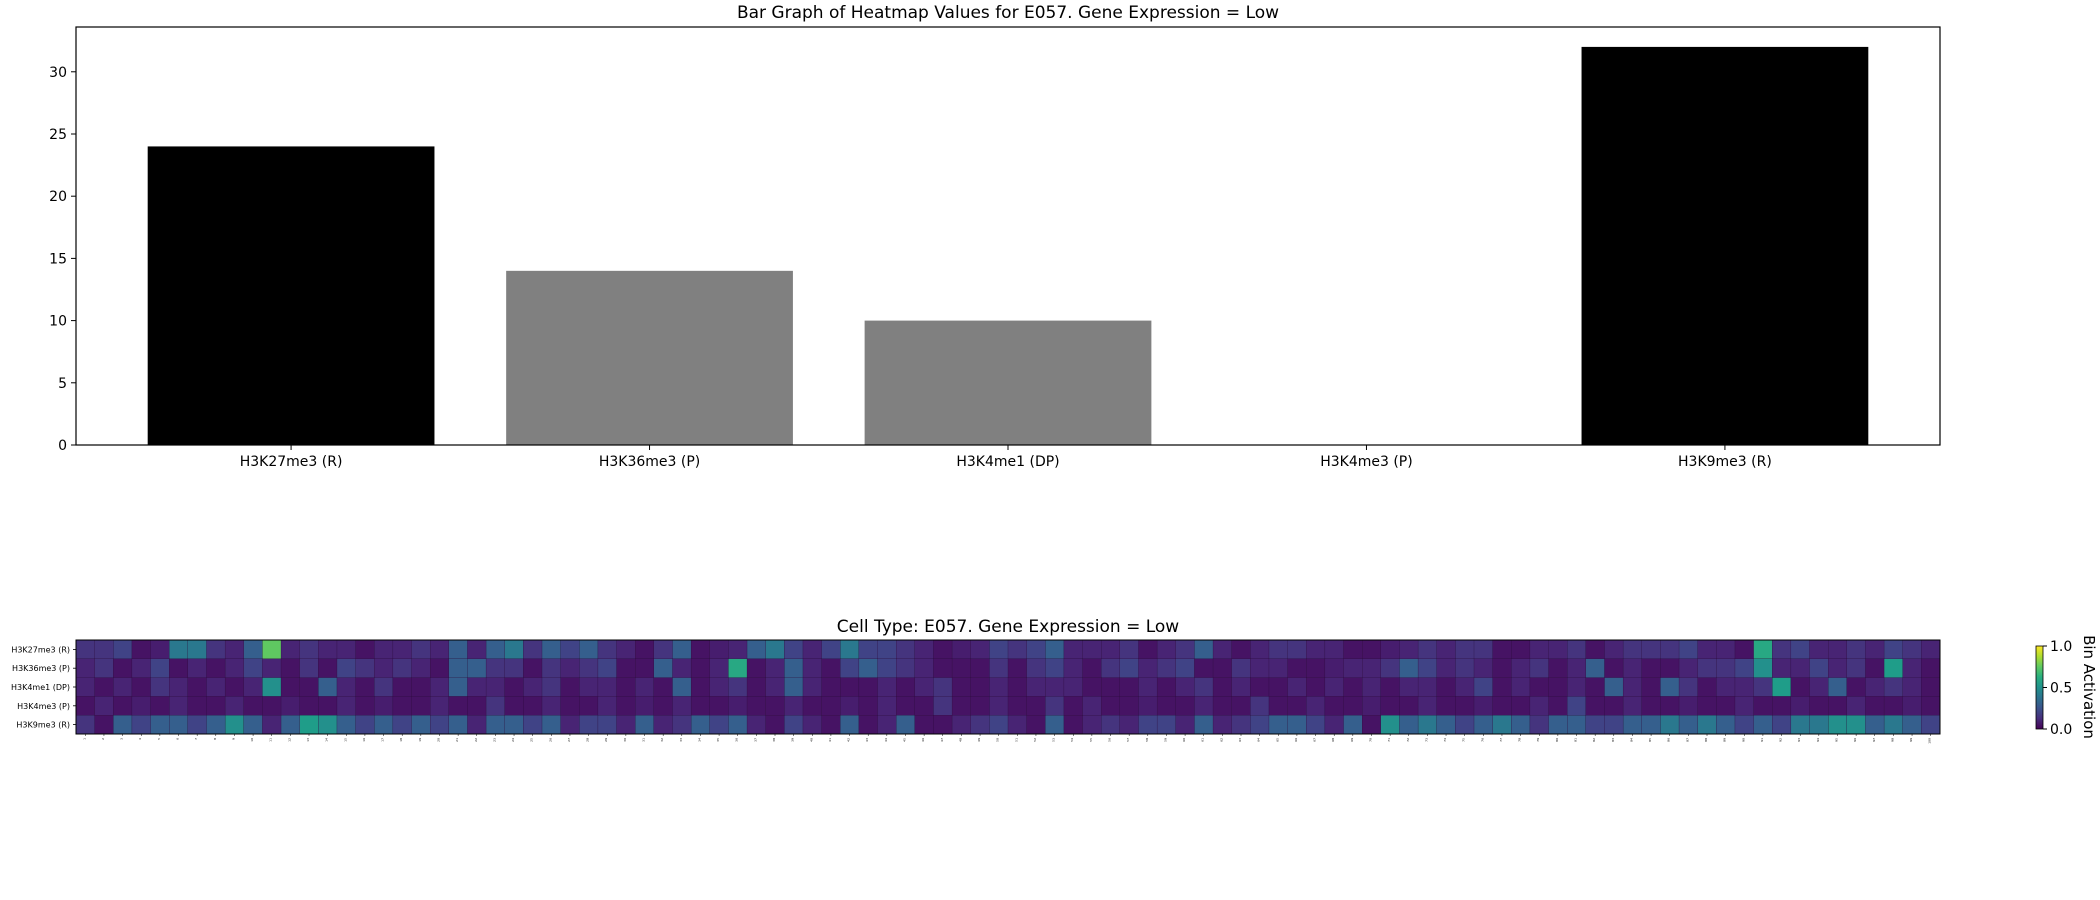  Describe the element at coordinates (1874, 740) in the screenshot. I see `heatmap-col-tick-label: 97` at that location.